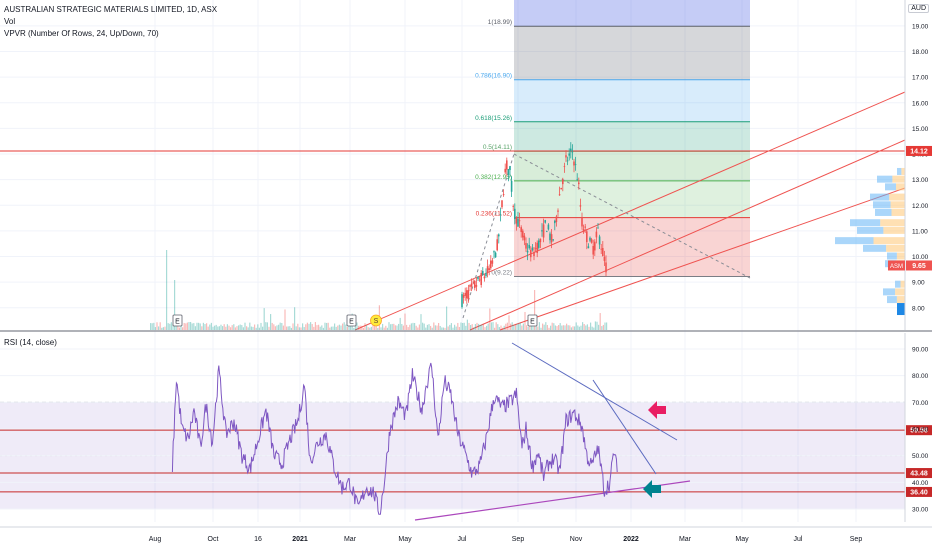 The height and width of the screenshot is (550, 932). What do you see at coordinates (798, 539) in the screenshot?
I see `time-tick-label: Jul` at bounding box center [798, 539].